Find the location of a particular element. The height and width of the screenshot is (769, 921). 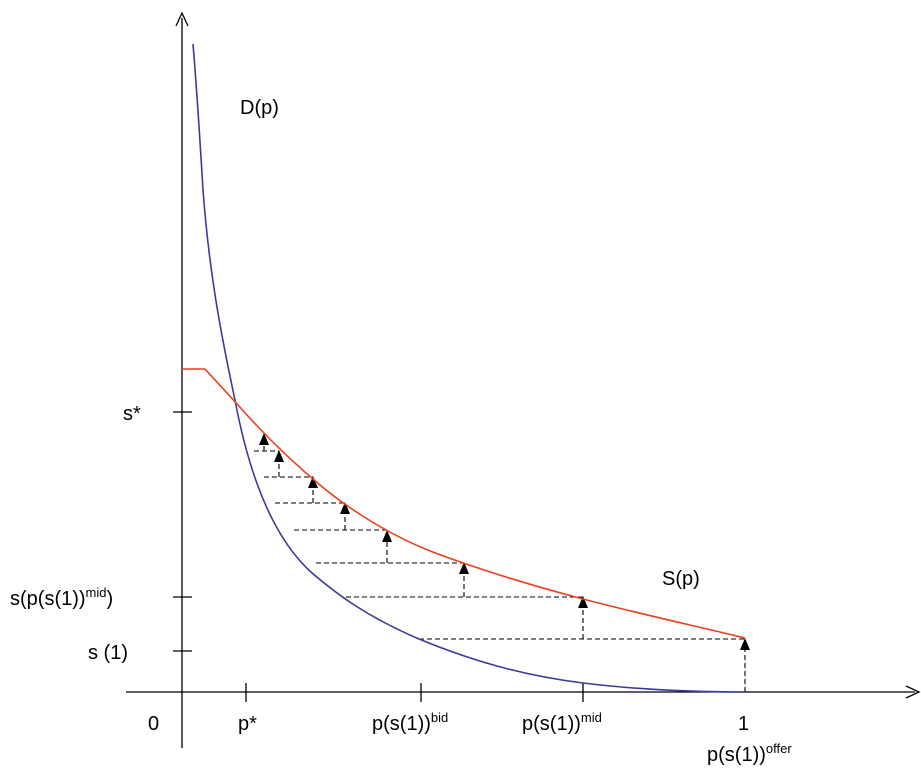

x-label-p-bid: p(s(1))bid is located at coordinates (410, 722).